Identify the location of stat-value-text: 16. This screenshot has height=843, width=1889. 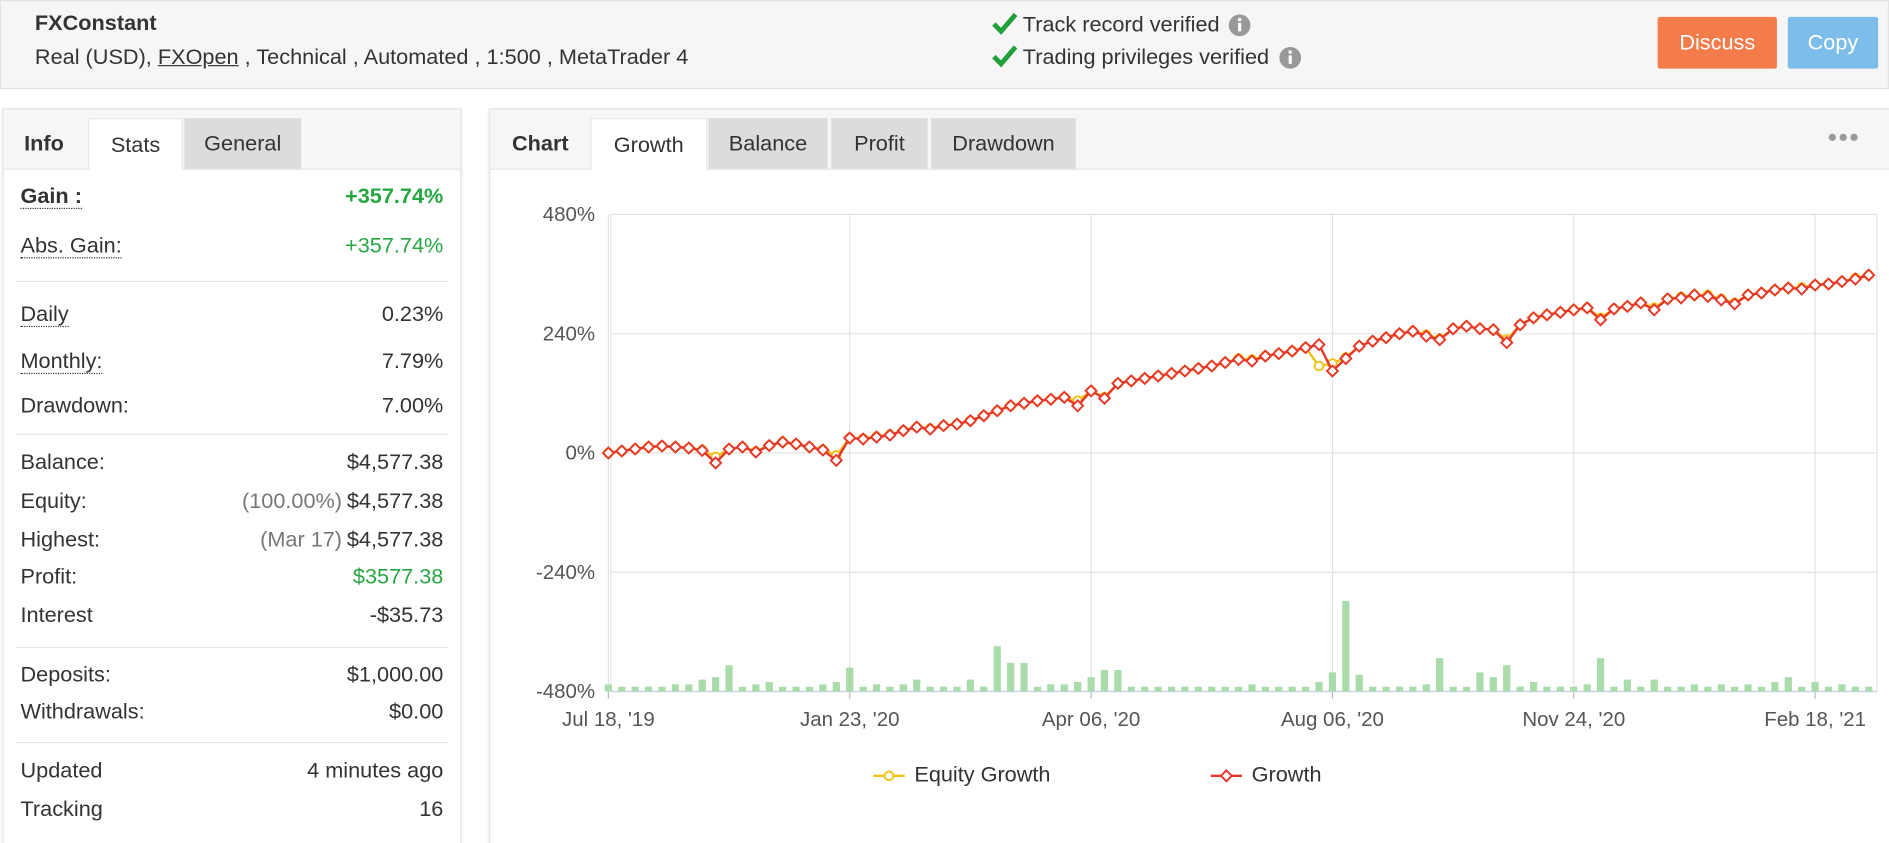
(431, 809).